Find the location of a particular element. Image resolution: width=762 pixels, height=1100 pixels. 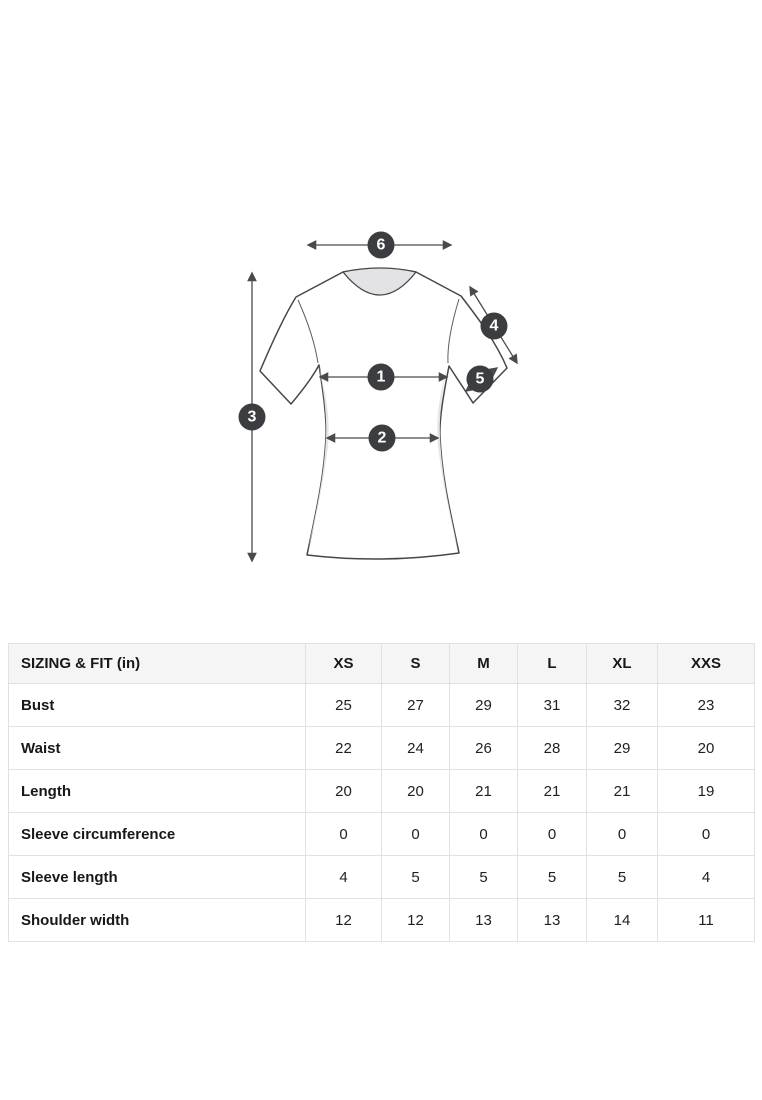

size-value-cell: 19 is located at coordinates (706, 791).